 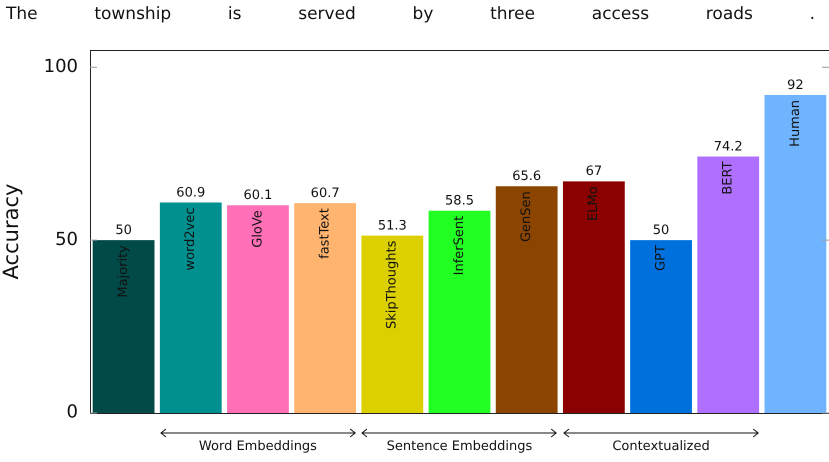 I want to click on x-tick-label: SkipThoughts, so click(x=392, y=285).